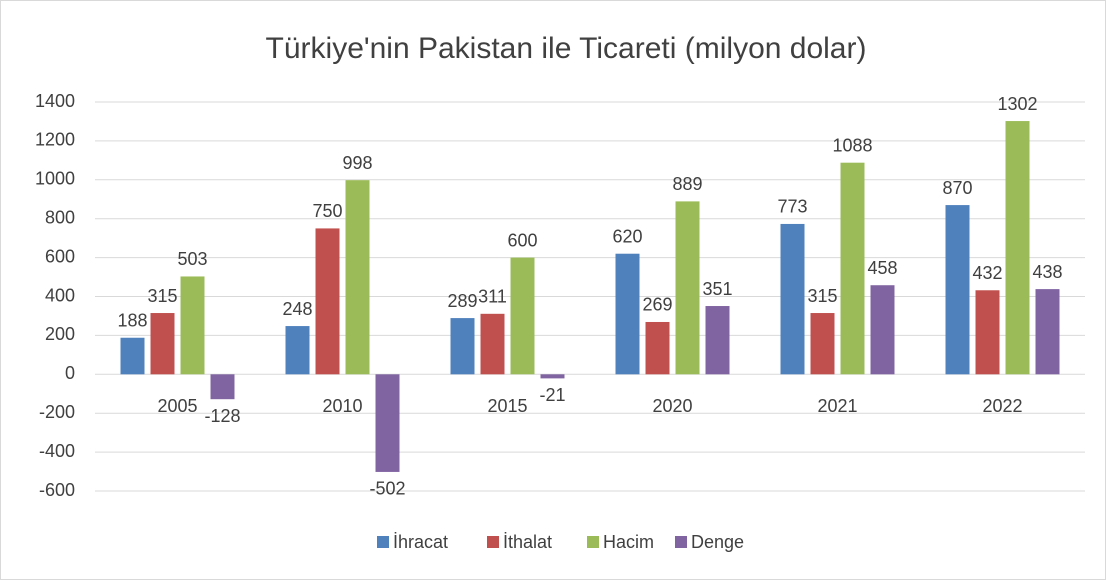  Describe the element at coordinates (327, 211) in the screenshot. I see `data-label: 750` at that location.